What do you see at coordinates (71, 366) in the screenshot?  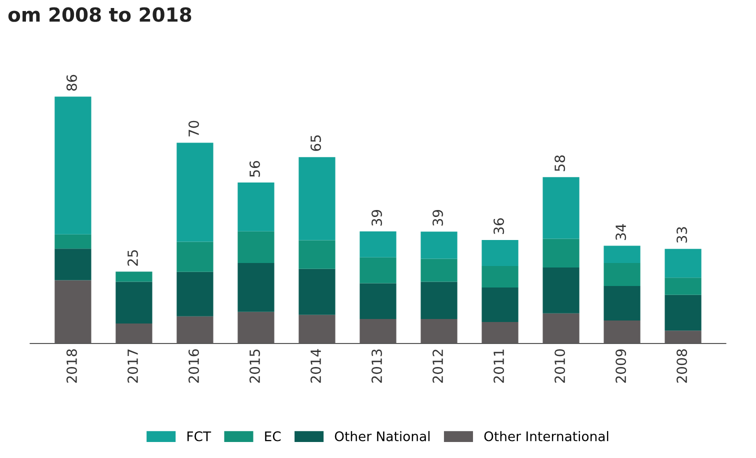 I see `x-tick-label: 2018` at bounding box center [71, 366].